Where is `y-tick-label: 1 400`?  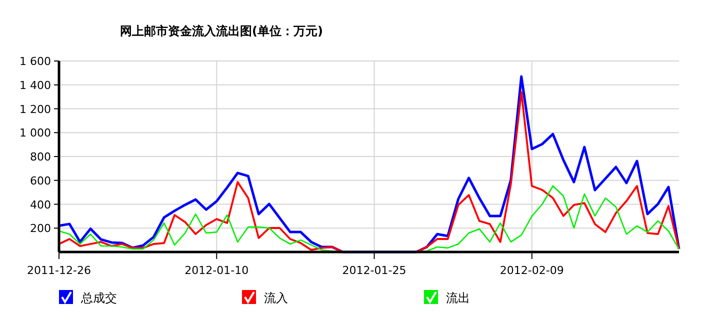 y-tick-label: 1 400 is located at coordinates (35, 85).